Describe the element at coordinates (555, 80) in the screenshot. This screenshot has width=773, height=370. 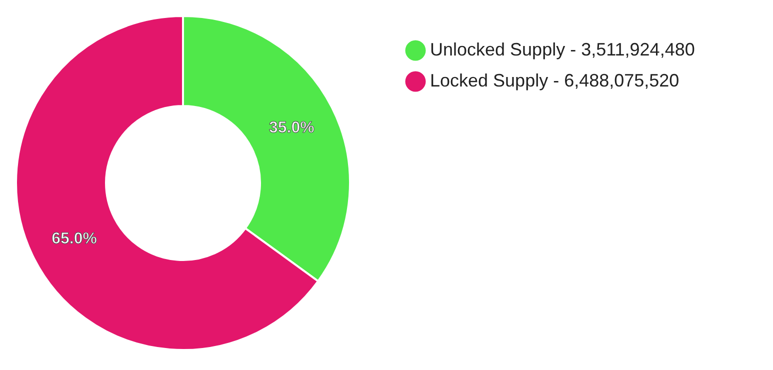
I see `legend-label: Locked Supply - 6,488,075,520` at that location.